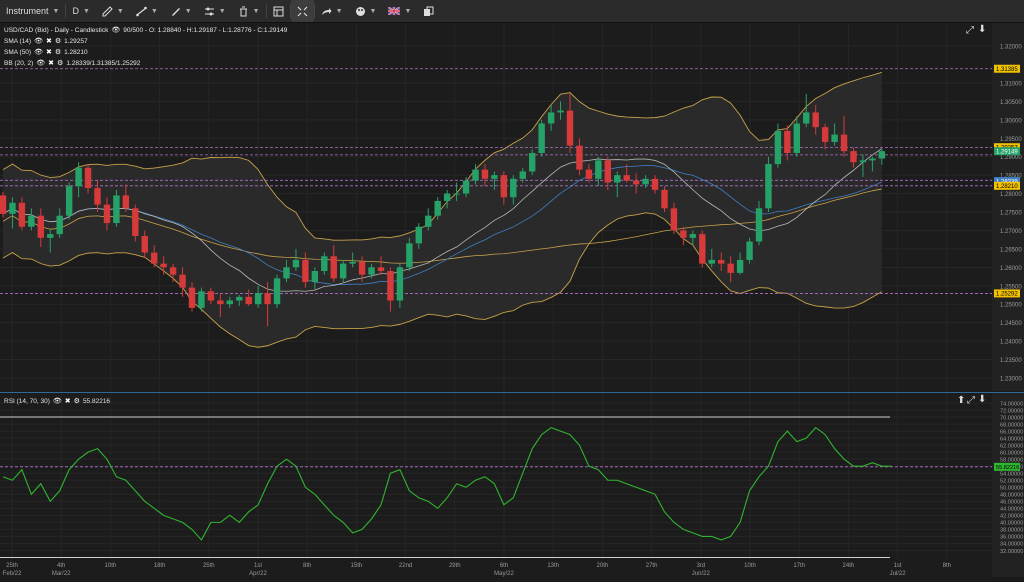  Describe the element at coordinates (898, 566) in the screenshot. I see `time-tick-label: 1st` at that location.